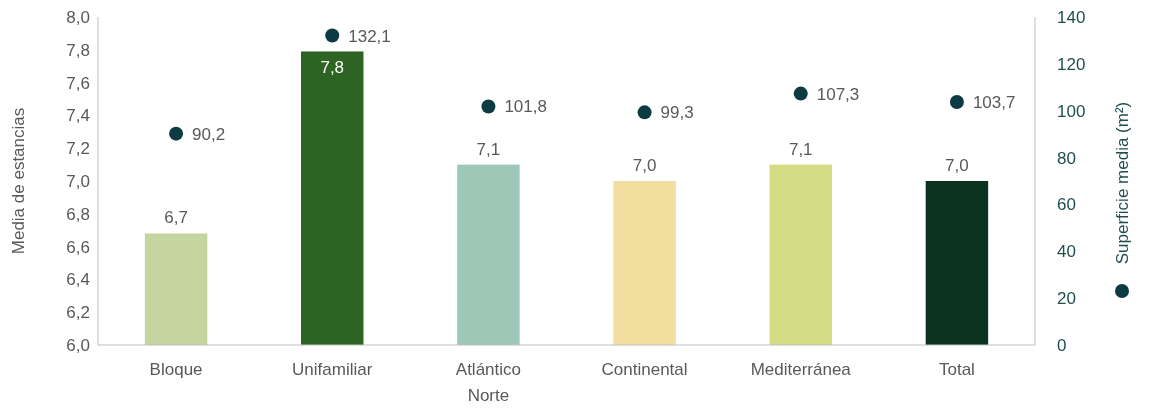  Describe the element at coordinates (78, 247) in the screenshot. I see `y-tick-label: 6,6` at that location.